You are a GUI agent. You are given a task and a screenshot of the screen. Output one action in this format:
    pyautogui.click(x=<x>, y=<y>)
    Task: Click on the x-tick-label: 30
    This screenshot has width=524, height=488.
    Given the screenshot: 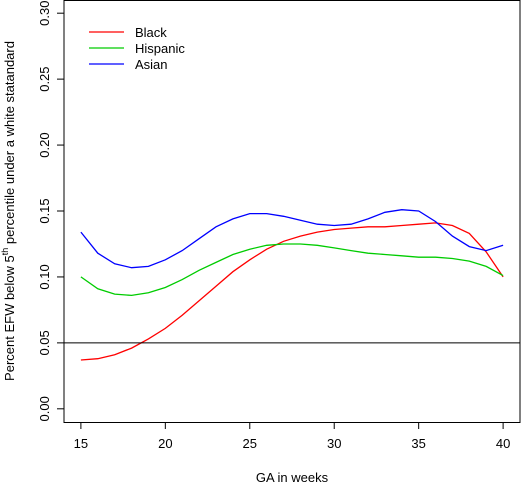 What is the action you would take?
    pyautogui.click(x=334, y=443)
    